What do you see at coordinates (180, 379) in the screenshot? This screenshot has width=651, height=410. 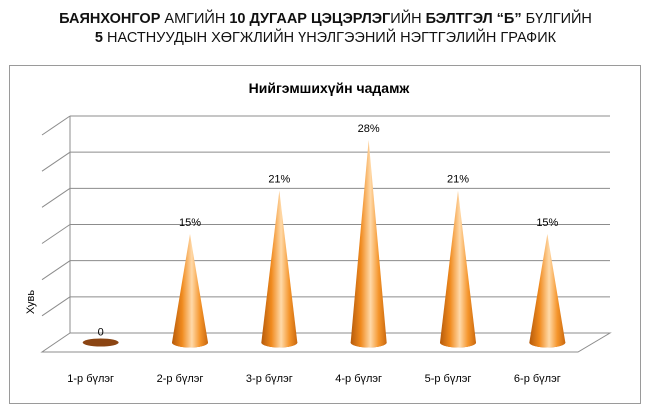 I see `x-tick-label: 2-р бүлэг` at bounding box center [180, 379].